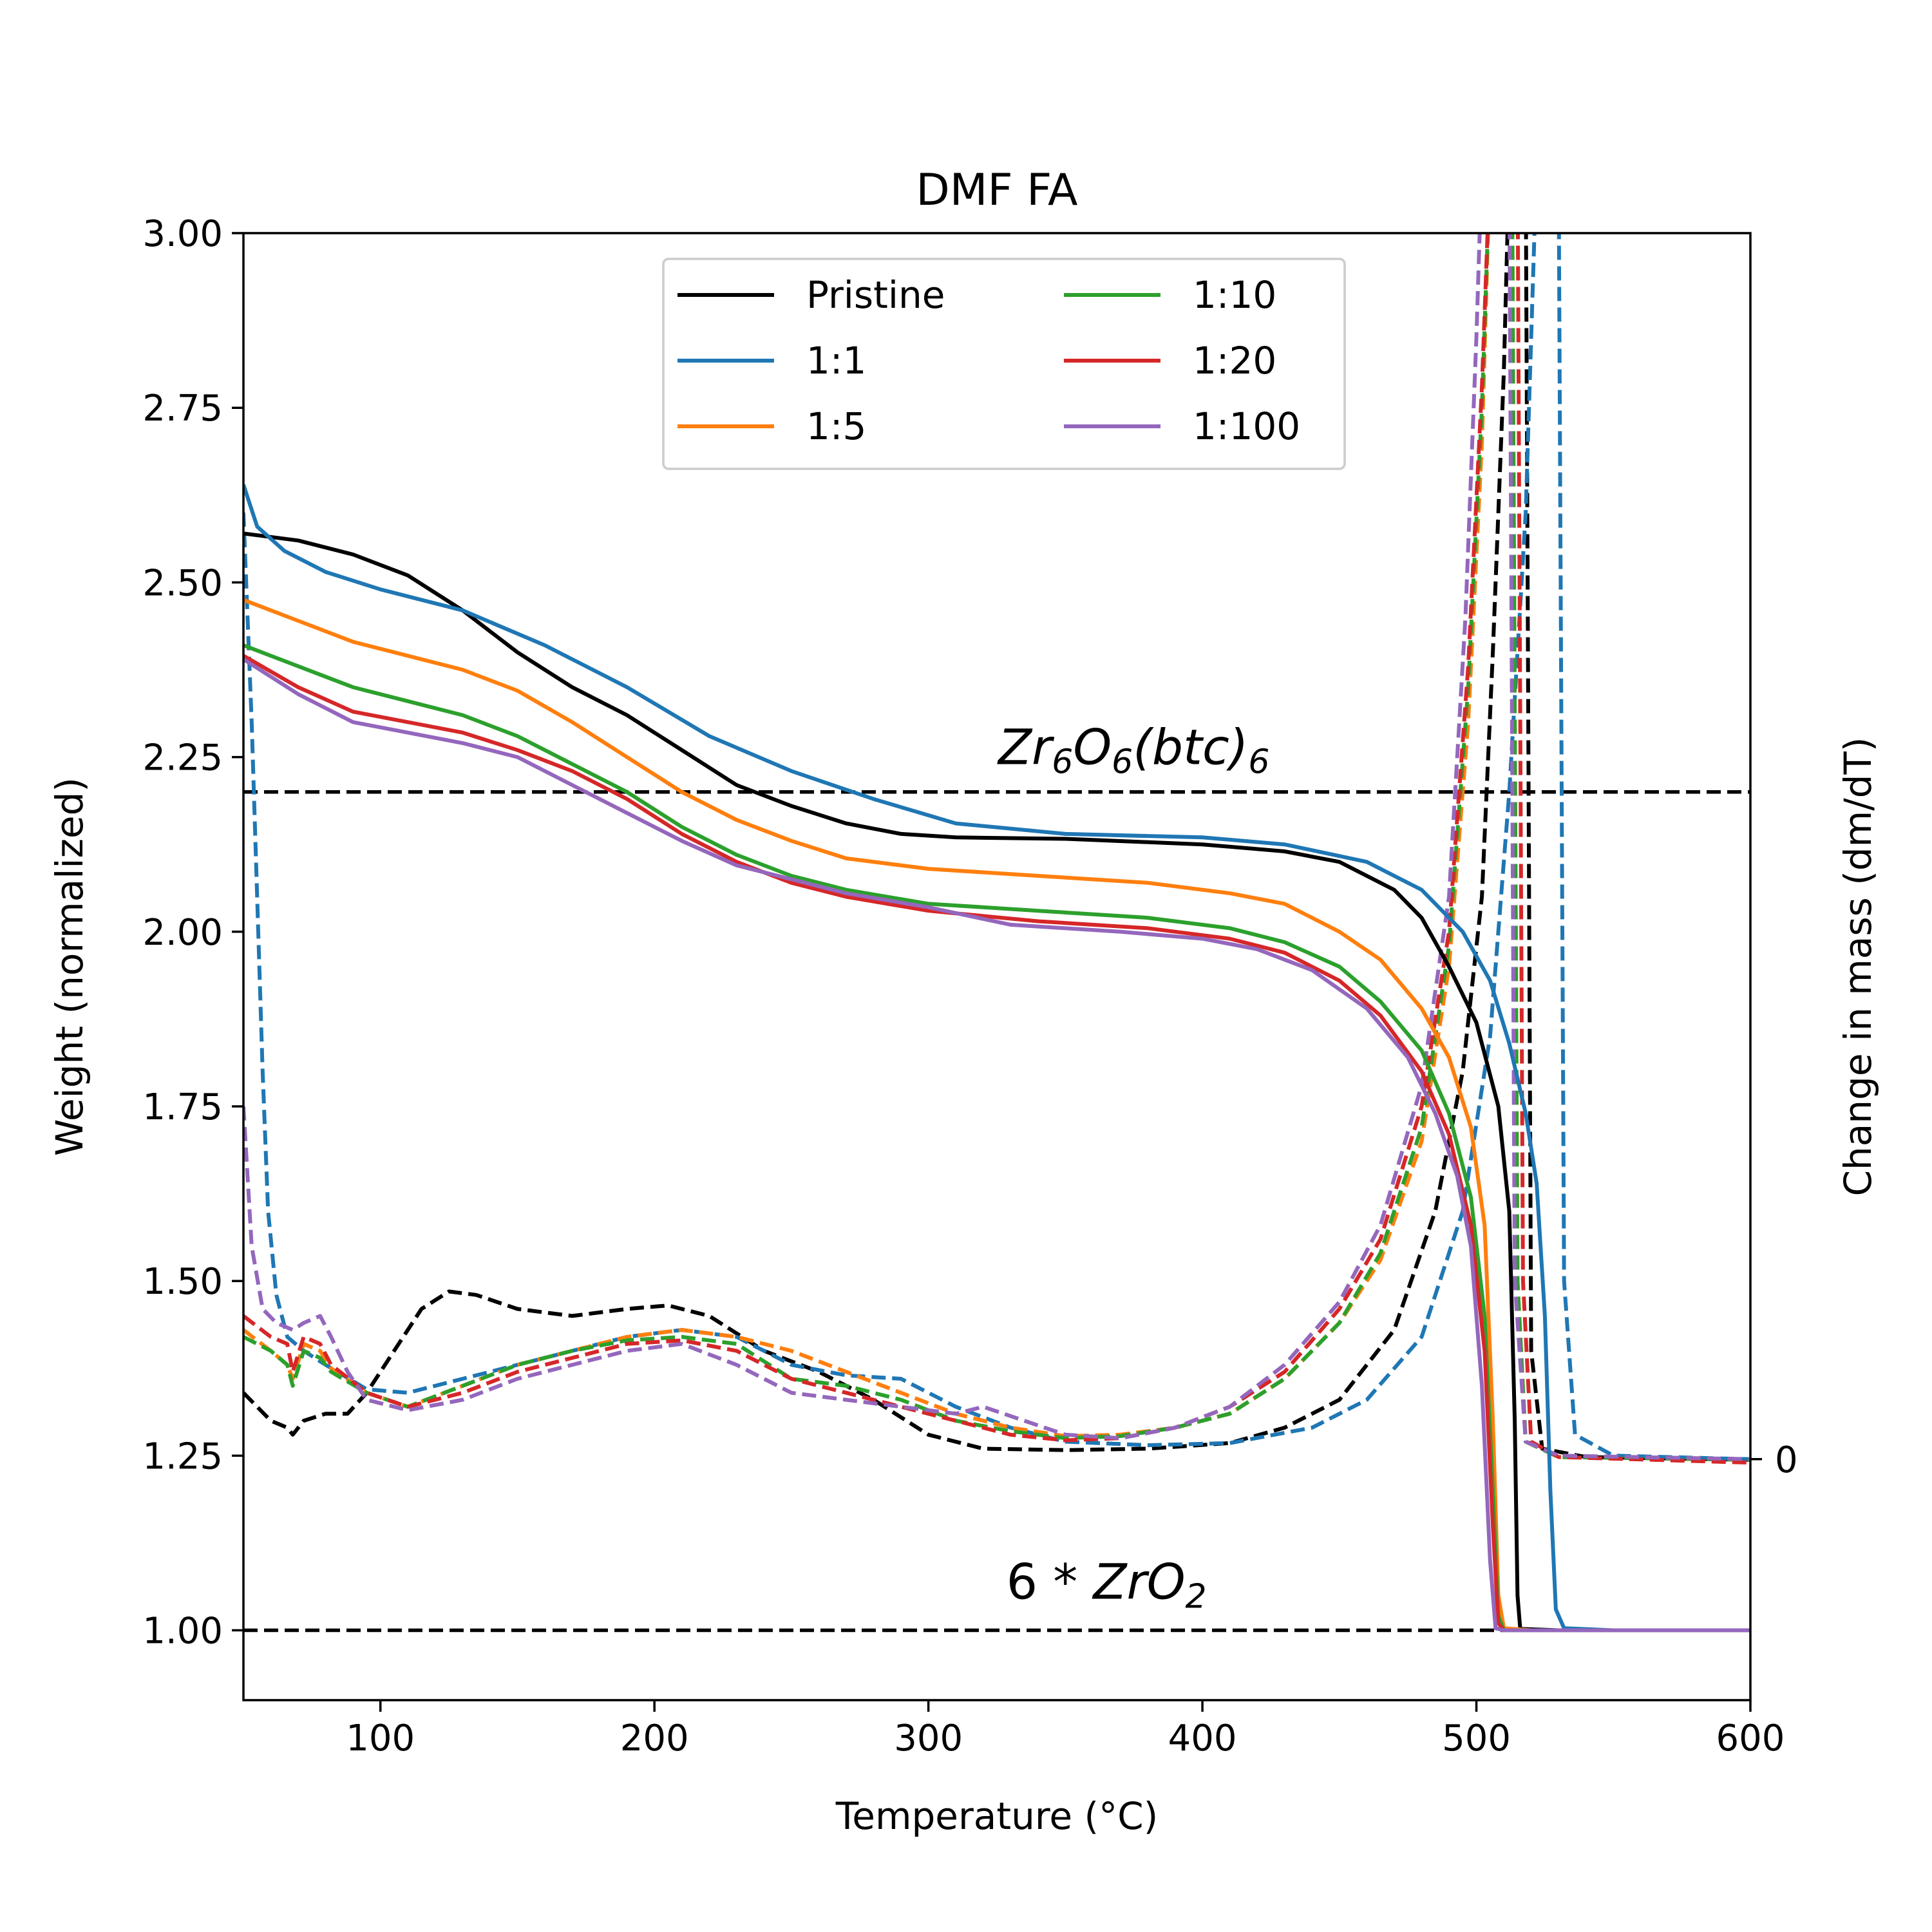  I want to click on y-tick-label: 2.25, so click(183, 758).